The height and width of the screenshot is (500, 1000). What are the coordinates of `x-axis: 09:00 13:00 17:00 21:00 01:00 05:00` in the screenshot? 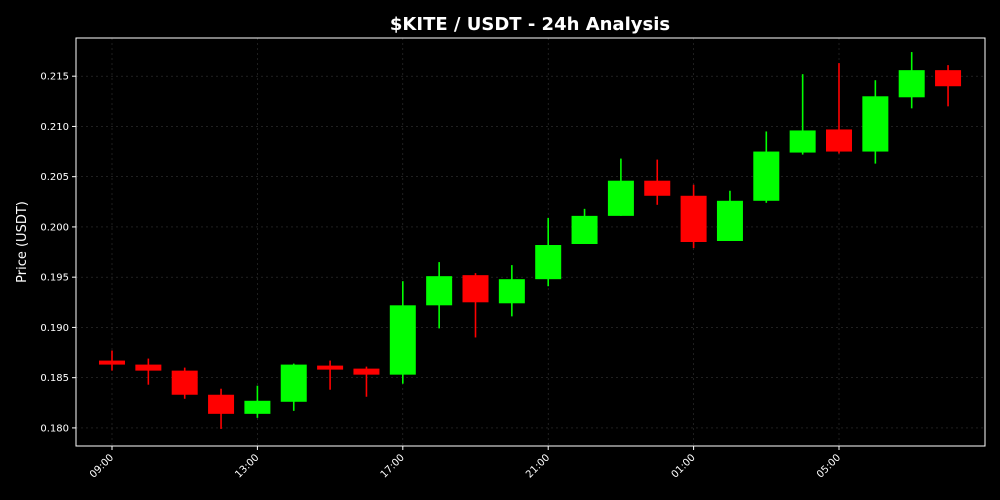 It's located at (465, 463).